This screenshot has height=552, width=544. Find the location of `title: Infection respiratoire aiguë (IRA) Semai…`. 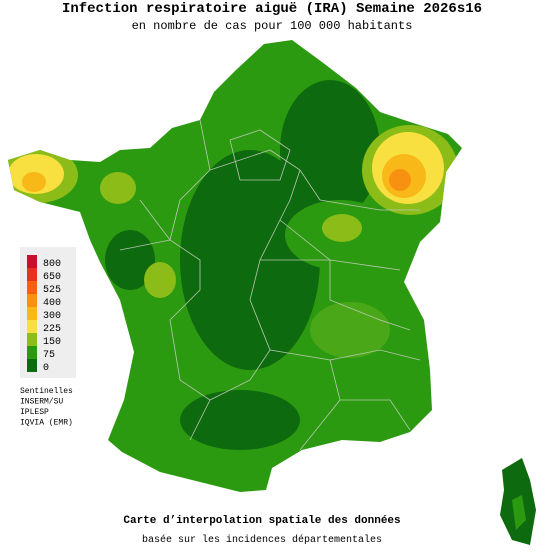

title: Infection respiratoire aiguë (IRA) Semai… is located at coordinates (272, 9).